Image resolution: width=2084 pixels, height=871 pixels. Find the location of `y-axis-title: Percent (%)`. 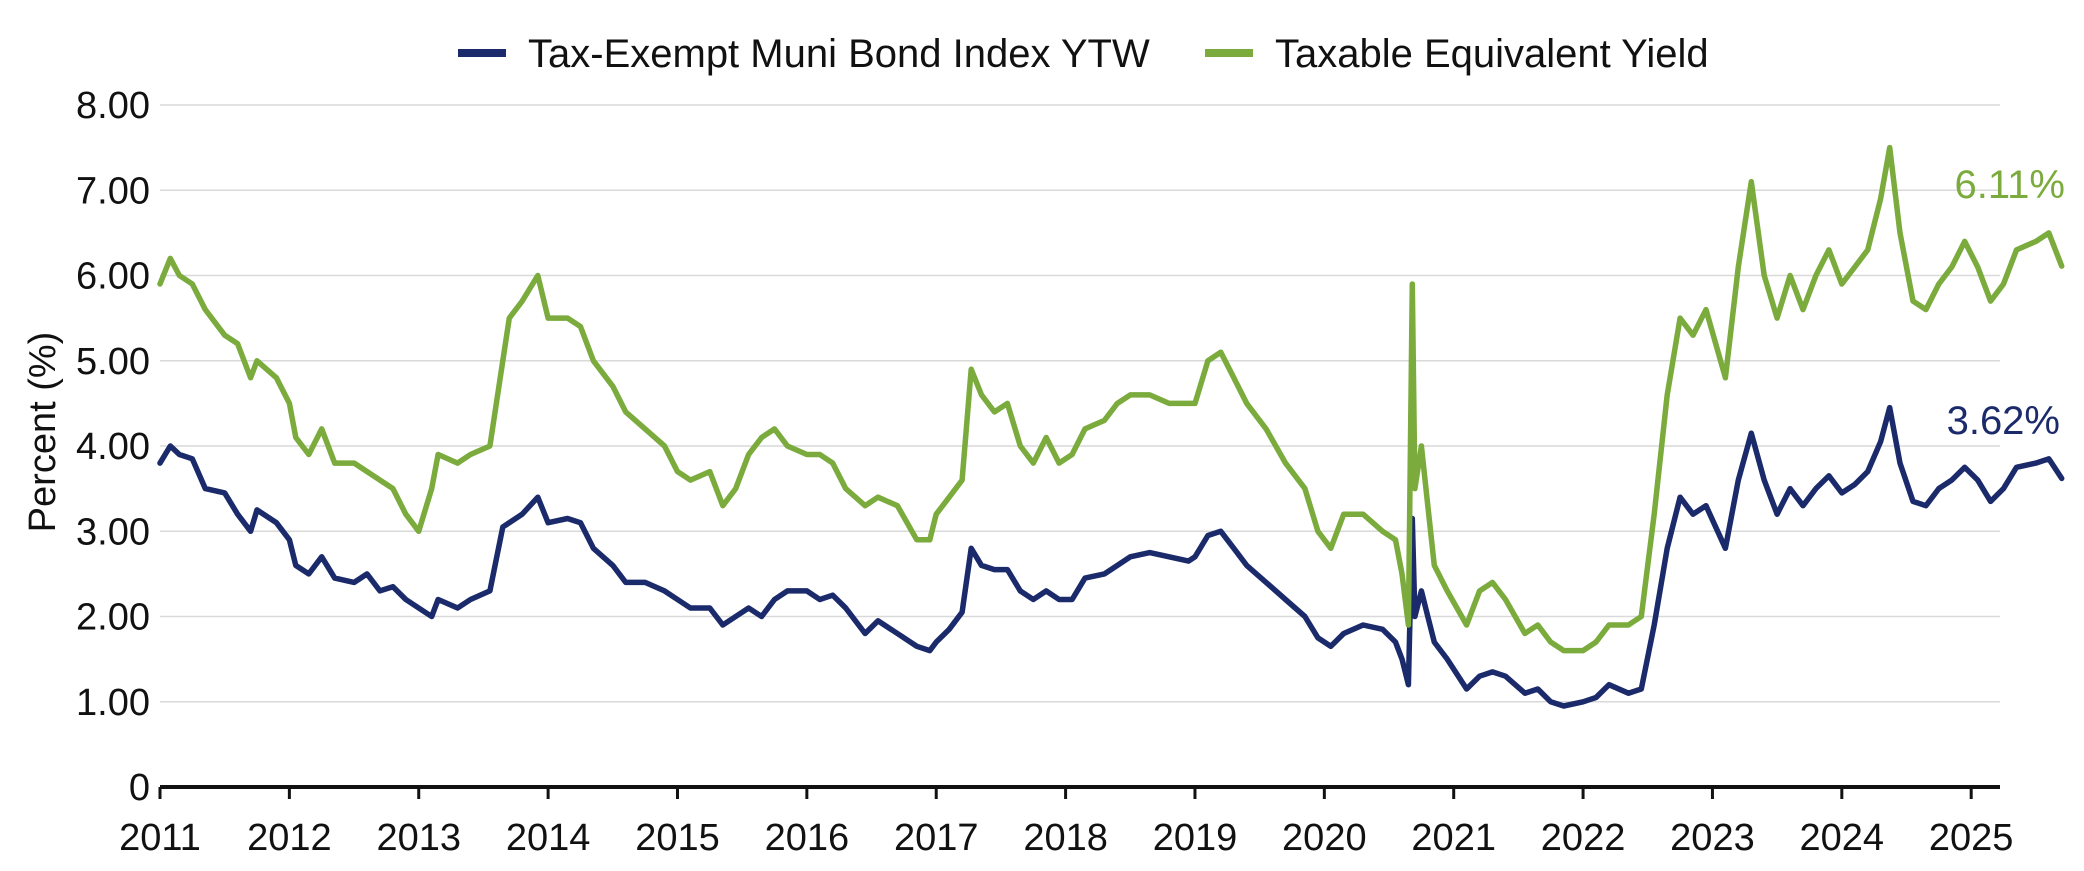

y-axis-title: Percent (%) is located at coordinates (43, 432).